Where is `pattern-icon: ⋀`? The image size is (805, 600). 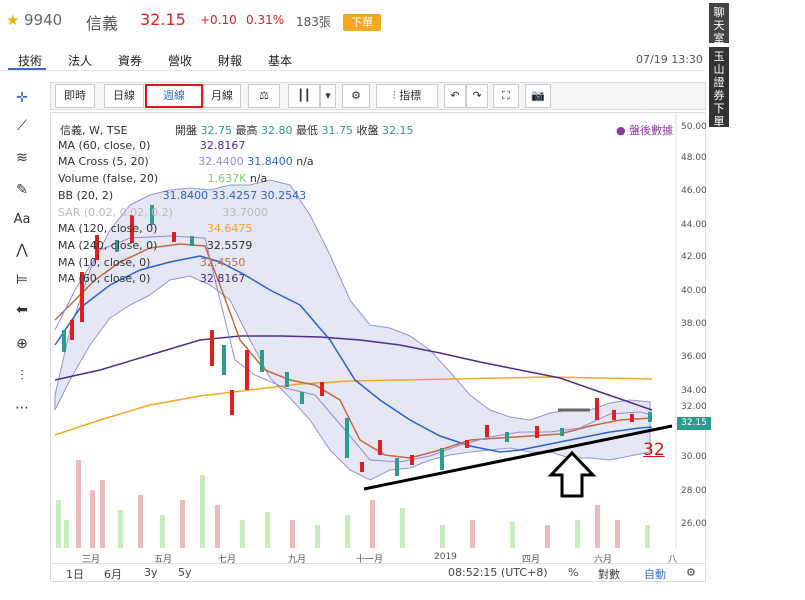 pattern-icon: ⋀ is located at coordinates (22, 250).